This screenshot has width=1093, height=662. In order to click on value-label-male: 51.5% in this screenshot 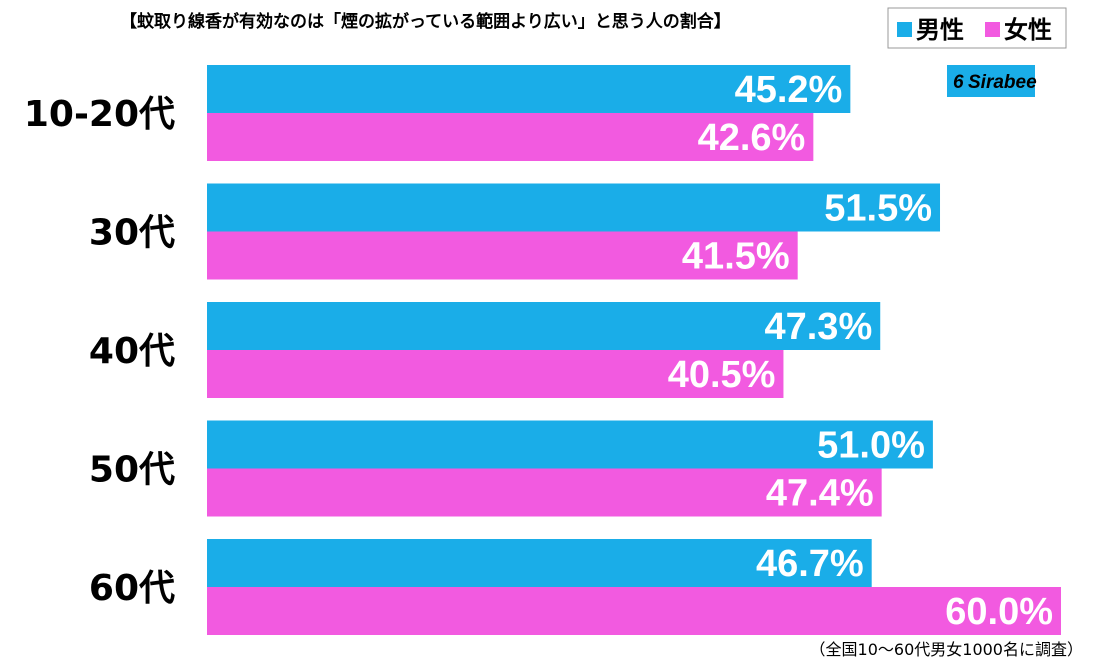, I will do `click(878, 209)`.